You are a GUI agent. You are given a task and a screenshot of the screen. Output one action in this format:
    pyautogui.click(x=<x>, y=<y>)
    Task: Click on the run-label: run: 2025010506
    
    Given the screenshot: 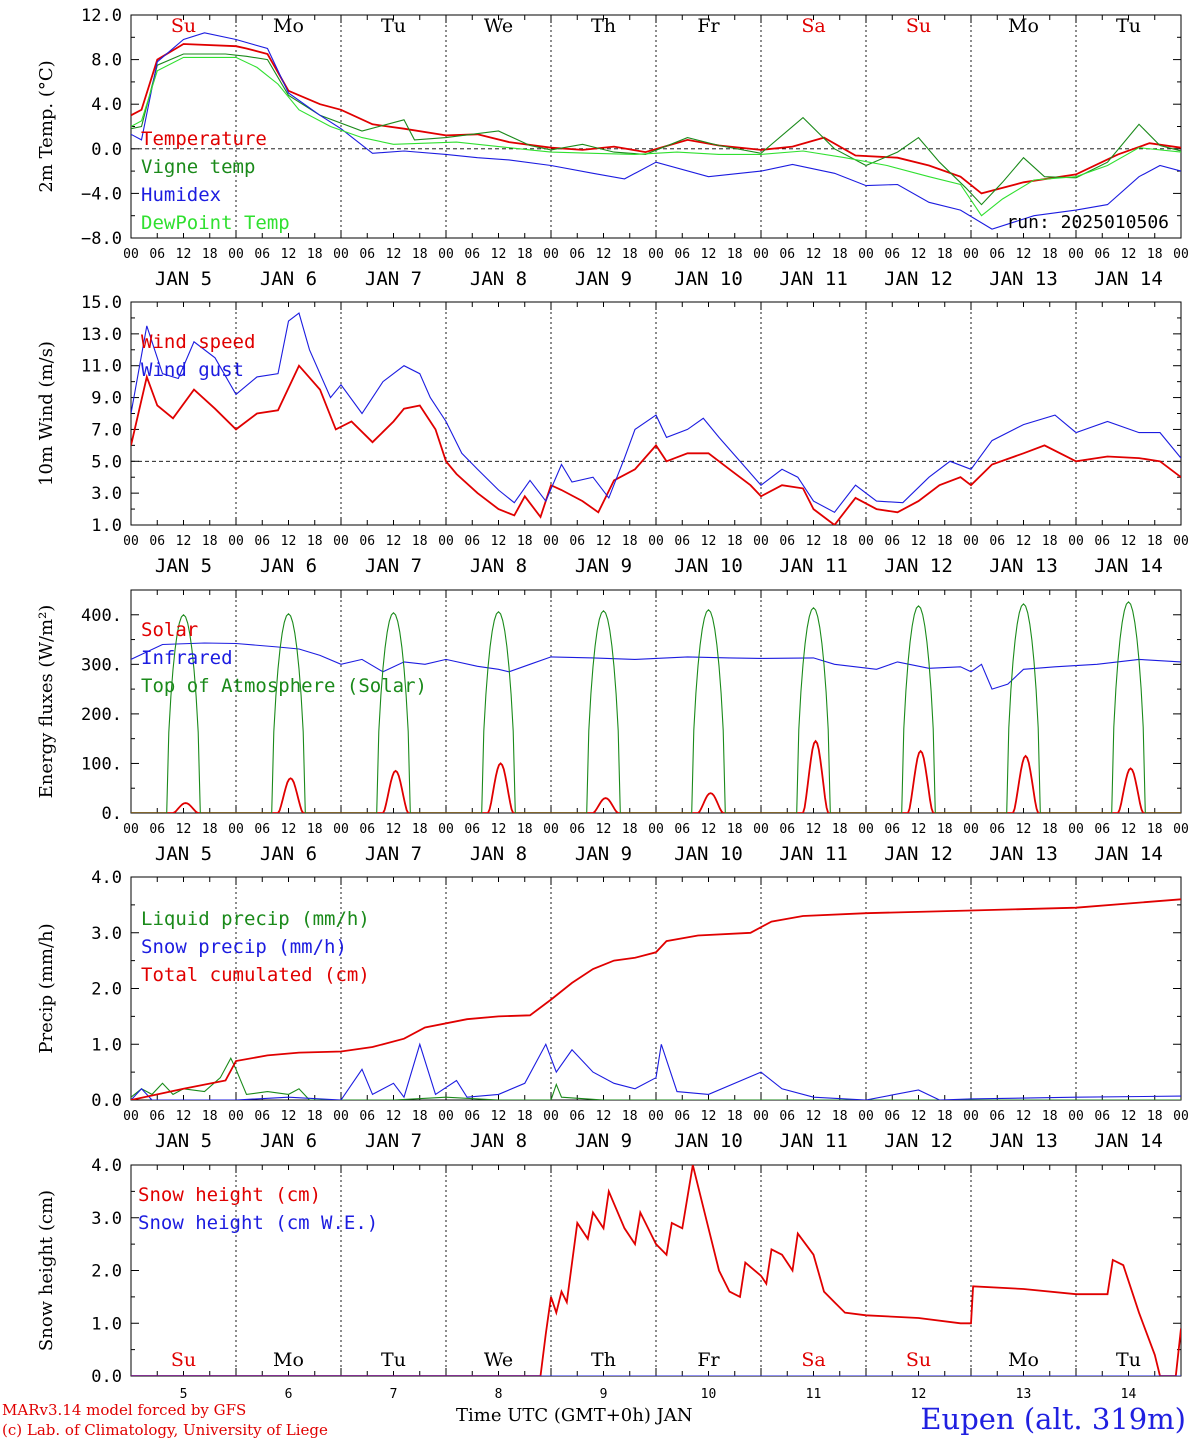 What is the action you would take?
    pyautogui.click(x=1087, y=222)
    